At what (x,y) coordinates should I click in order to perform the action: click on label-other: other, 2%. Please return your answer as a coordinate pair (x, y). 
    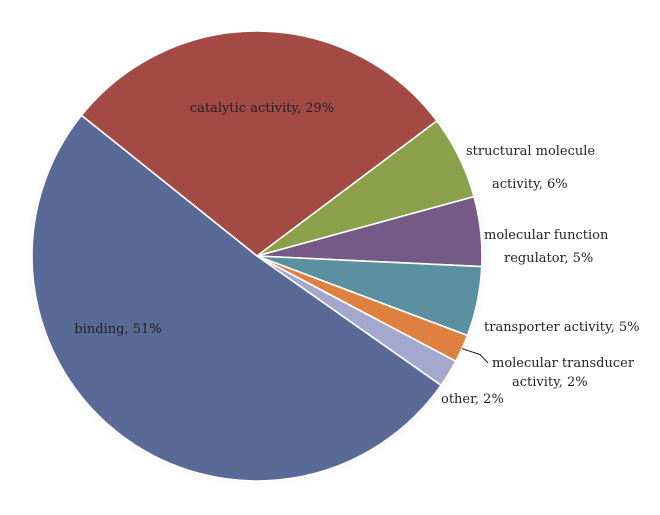
    Looking at the image, I should click on (472, 399).